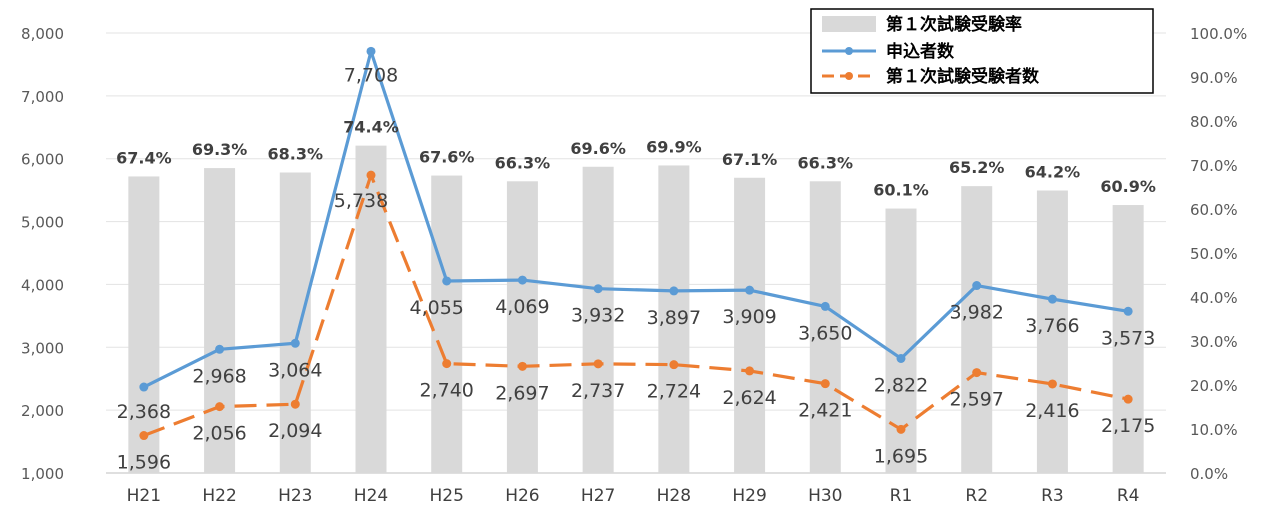  Describe the element at coordinates (920, 51) in the screenshot. I see `legend-label-applicants: 申込者数` at that location.